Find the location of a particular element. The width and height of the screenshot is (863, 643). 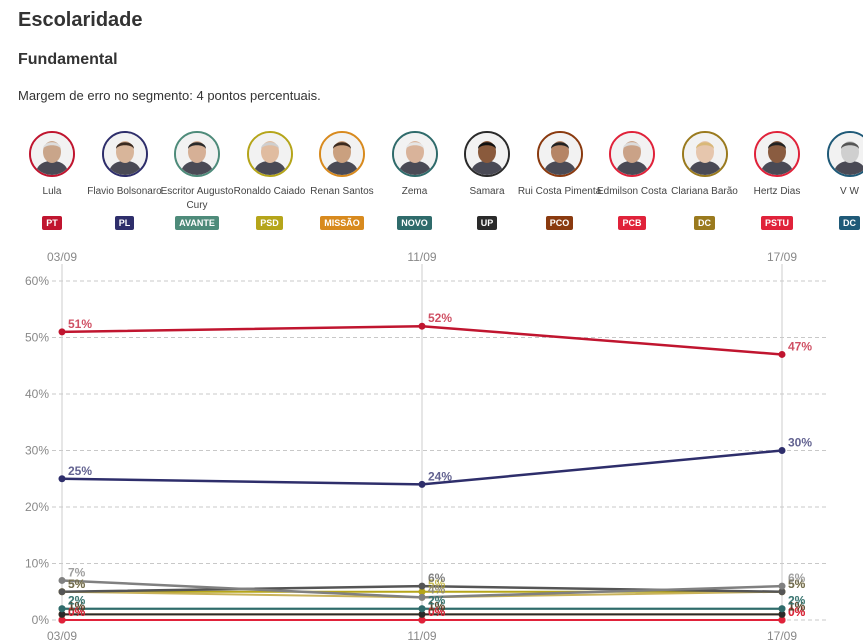

candidate-name: Ronaldo Caiado is located at coordinates (269, 191).